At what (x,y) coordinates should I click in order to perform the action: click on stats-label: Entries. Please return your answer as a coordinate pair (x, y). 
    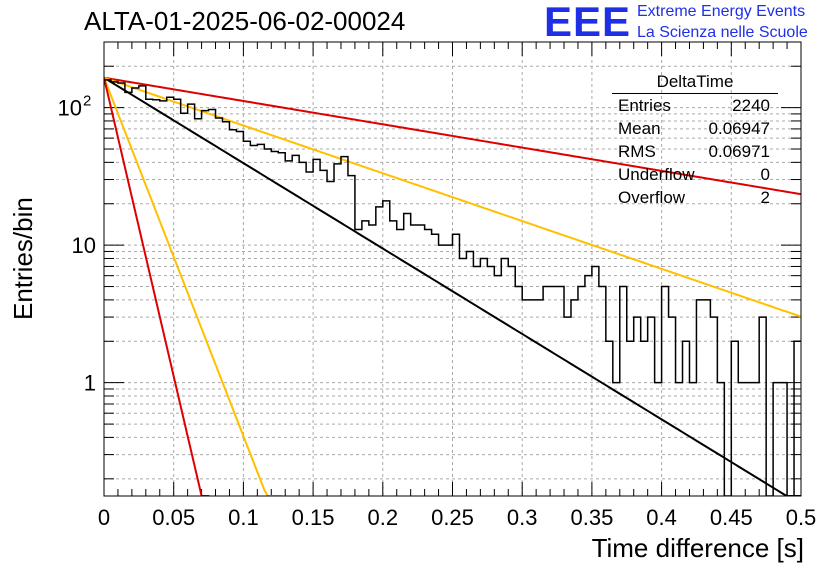
    Looking at the image, I should click on (644, 105).